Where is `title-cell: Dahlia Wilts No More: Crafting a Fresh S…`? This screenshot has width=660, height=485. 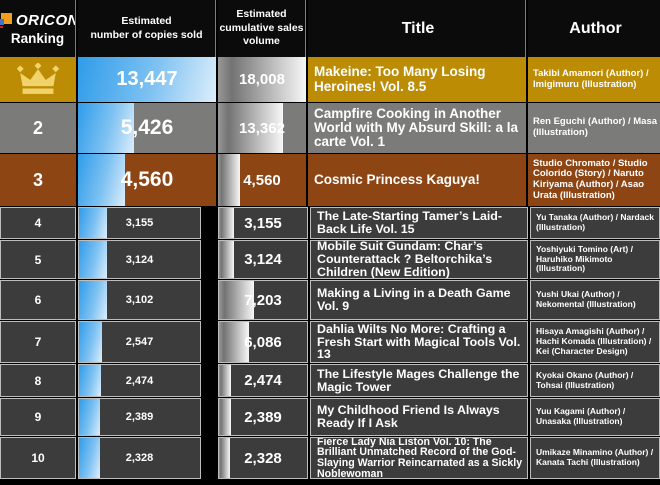
title-cell: Dahlia Wilts No More: Crafting a Fresh S… is located at coordinates (419, 342).